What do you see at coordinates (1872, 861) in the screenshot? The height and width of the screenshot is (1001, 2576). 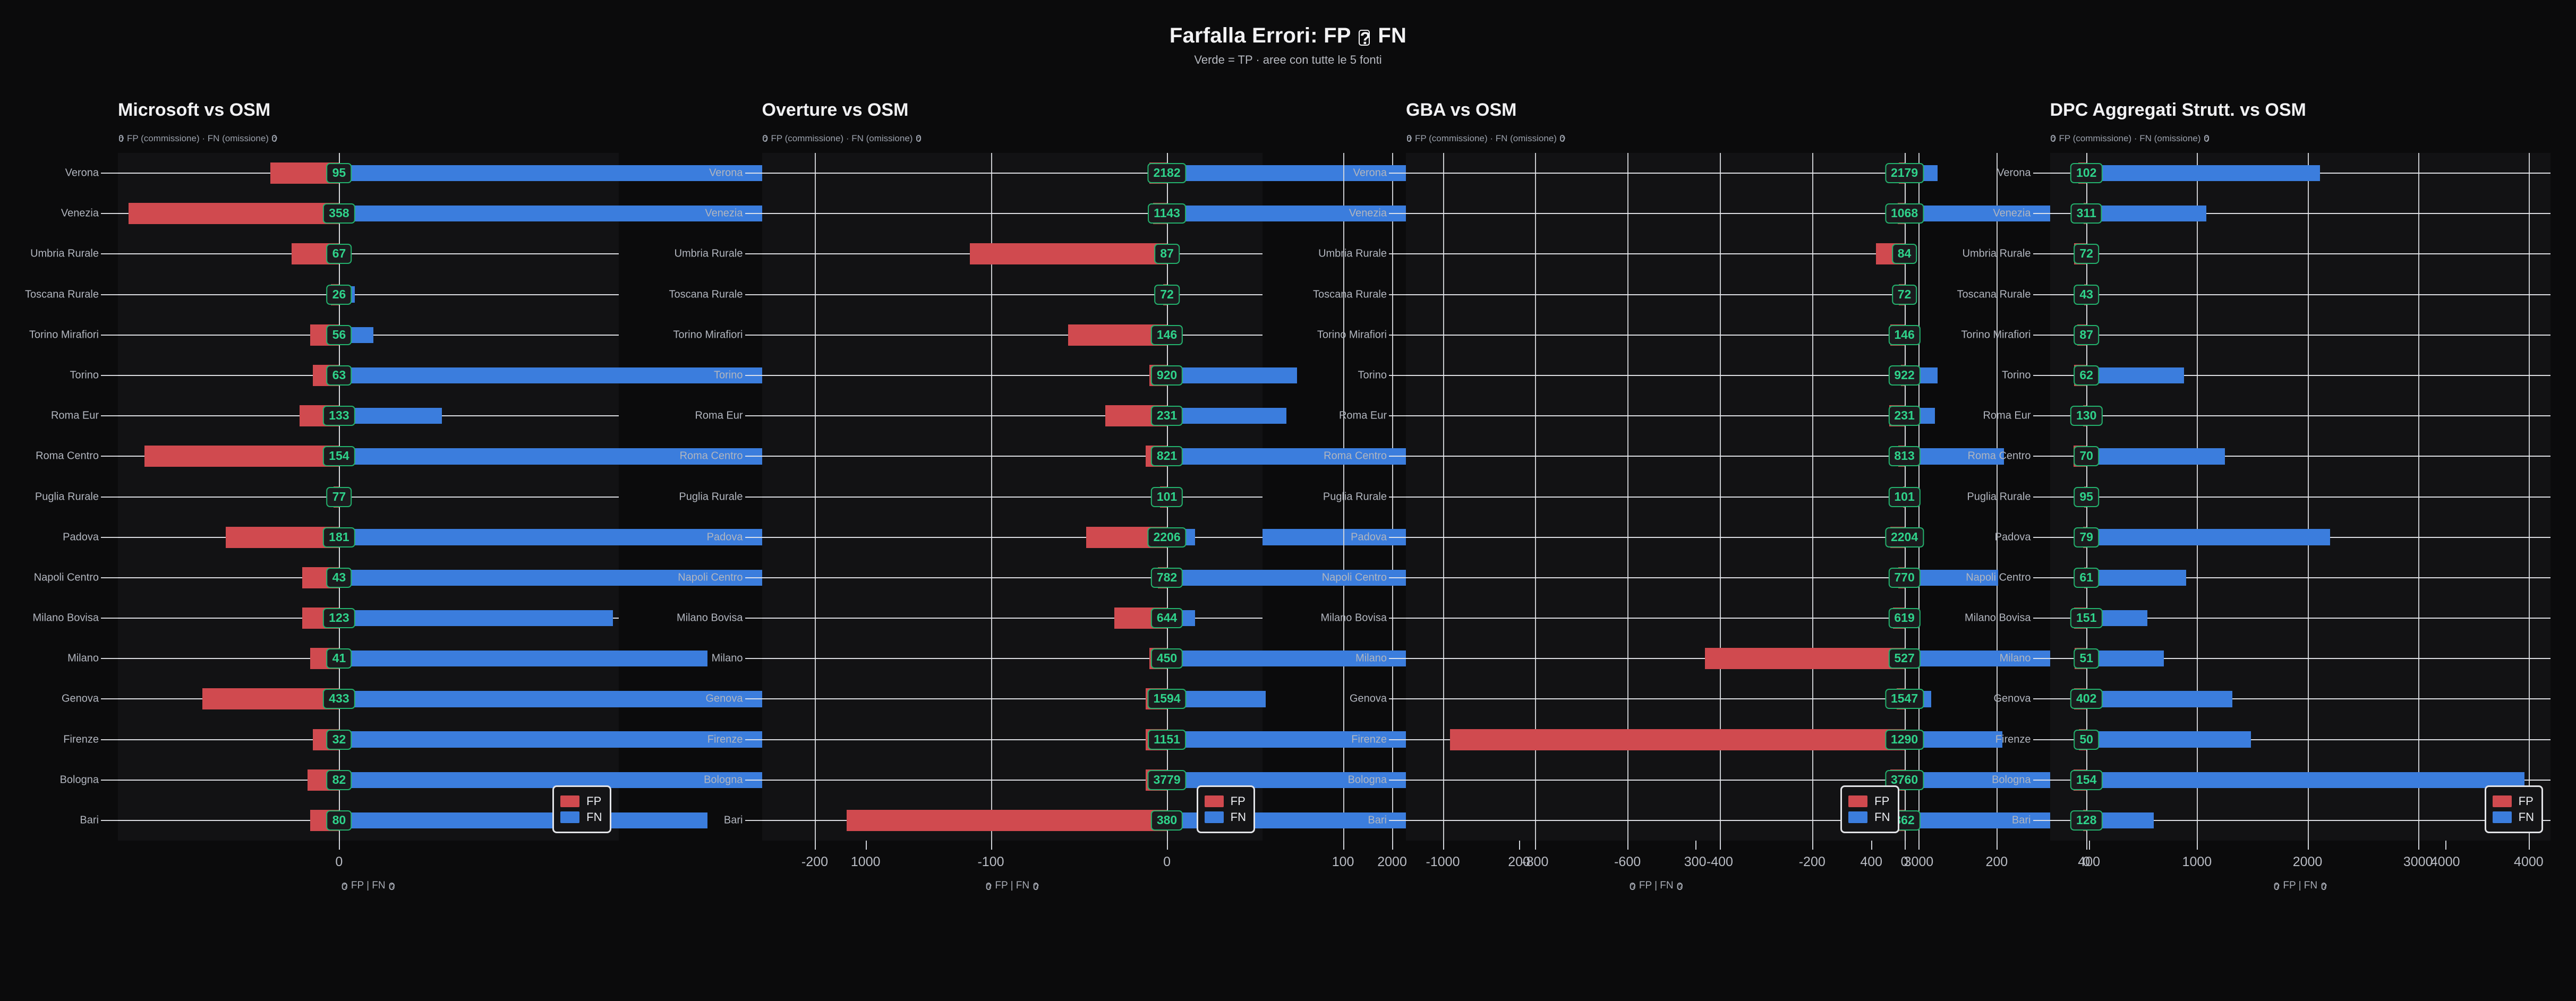 I see `x-tick-label: 400` at bounding box center [1872, 861].